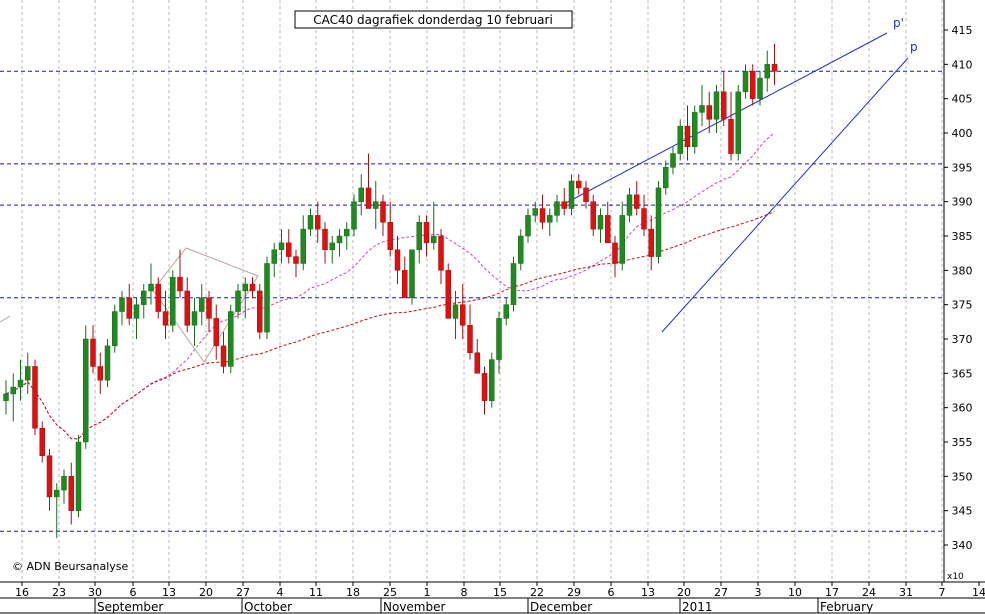 This screenshot has width=985, height=614. What do you see at coordinates (130, 607) in the screenshot?
I see `month-label: September` at bounding box center [130, 607].